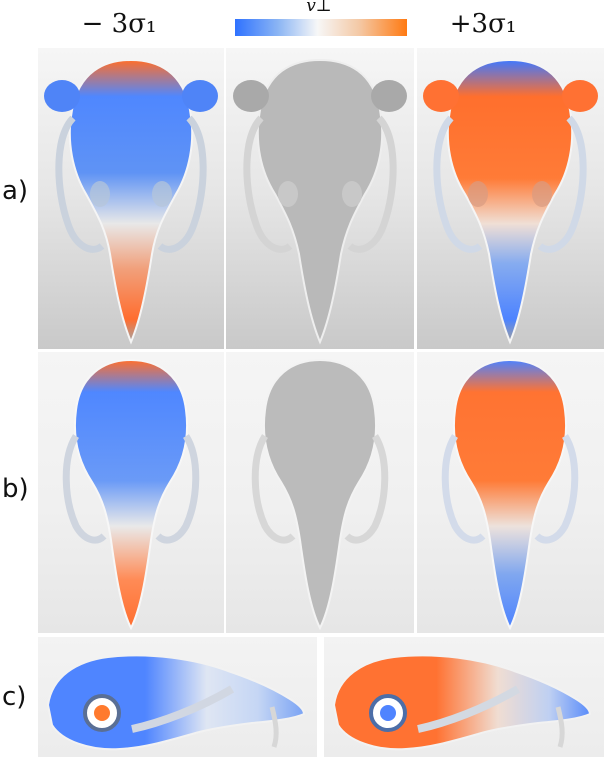  What do you see at coordinates (510, 201) in the screenshot?
I see `skull-a-plus` at bounding box center [510, 201].